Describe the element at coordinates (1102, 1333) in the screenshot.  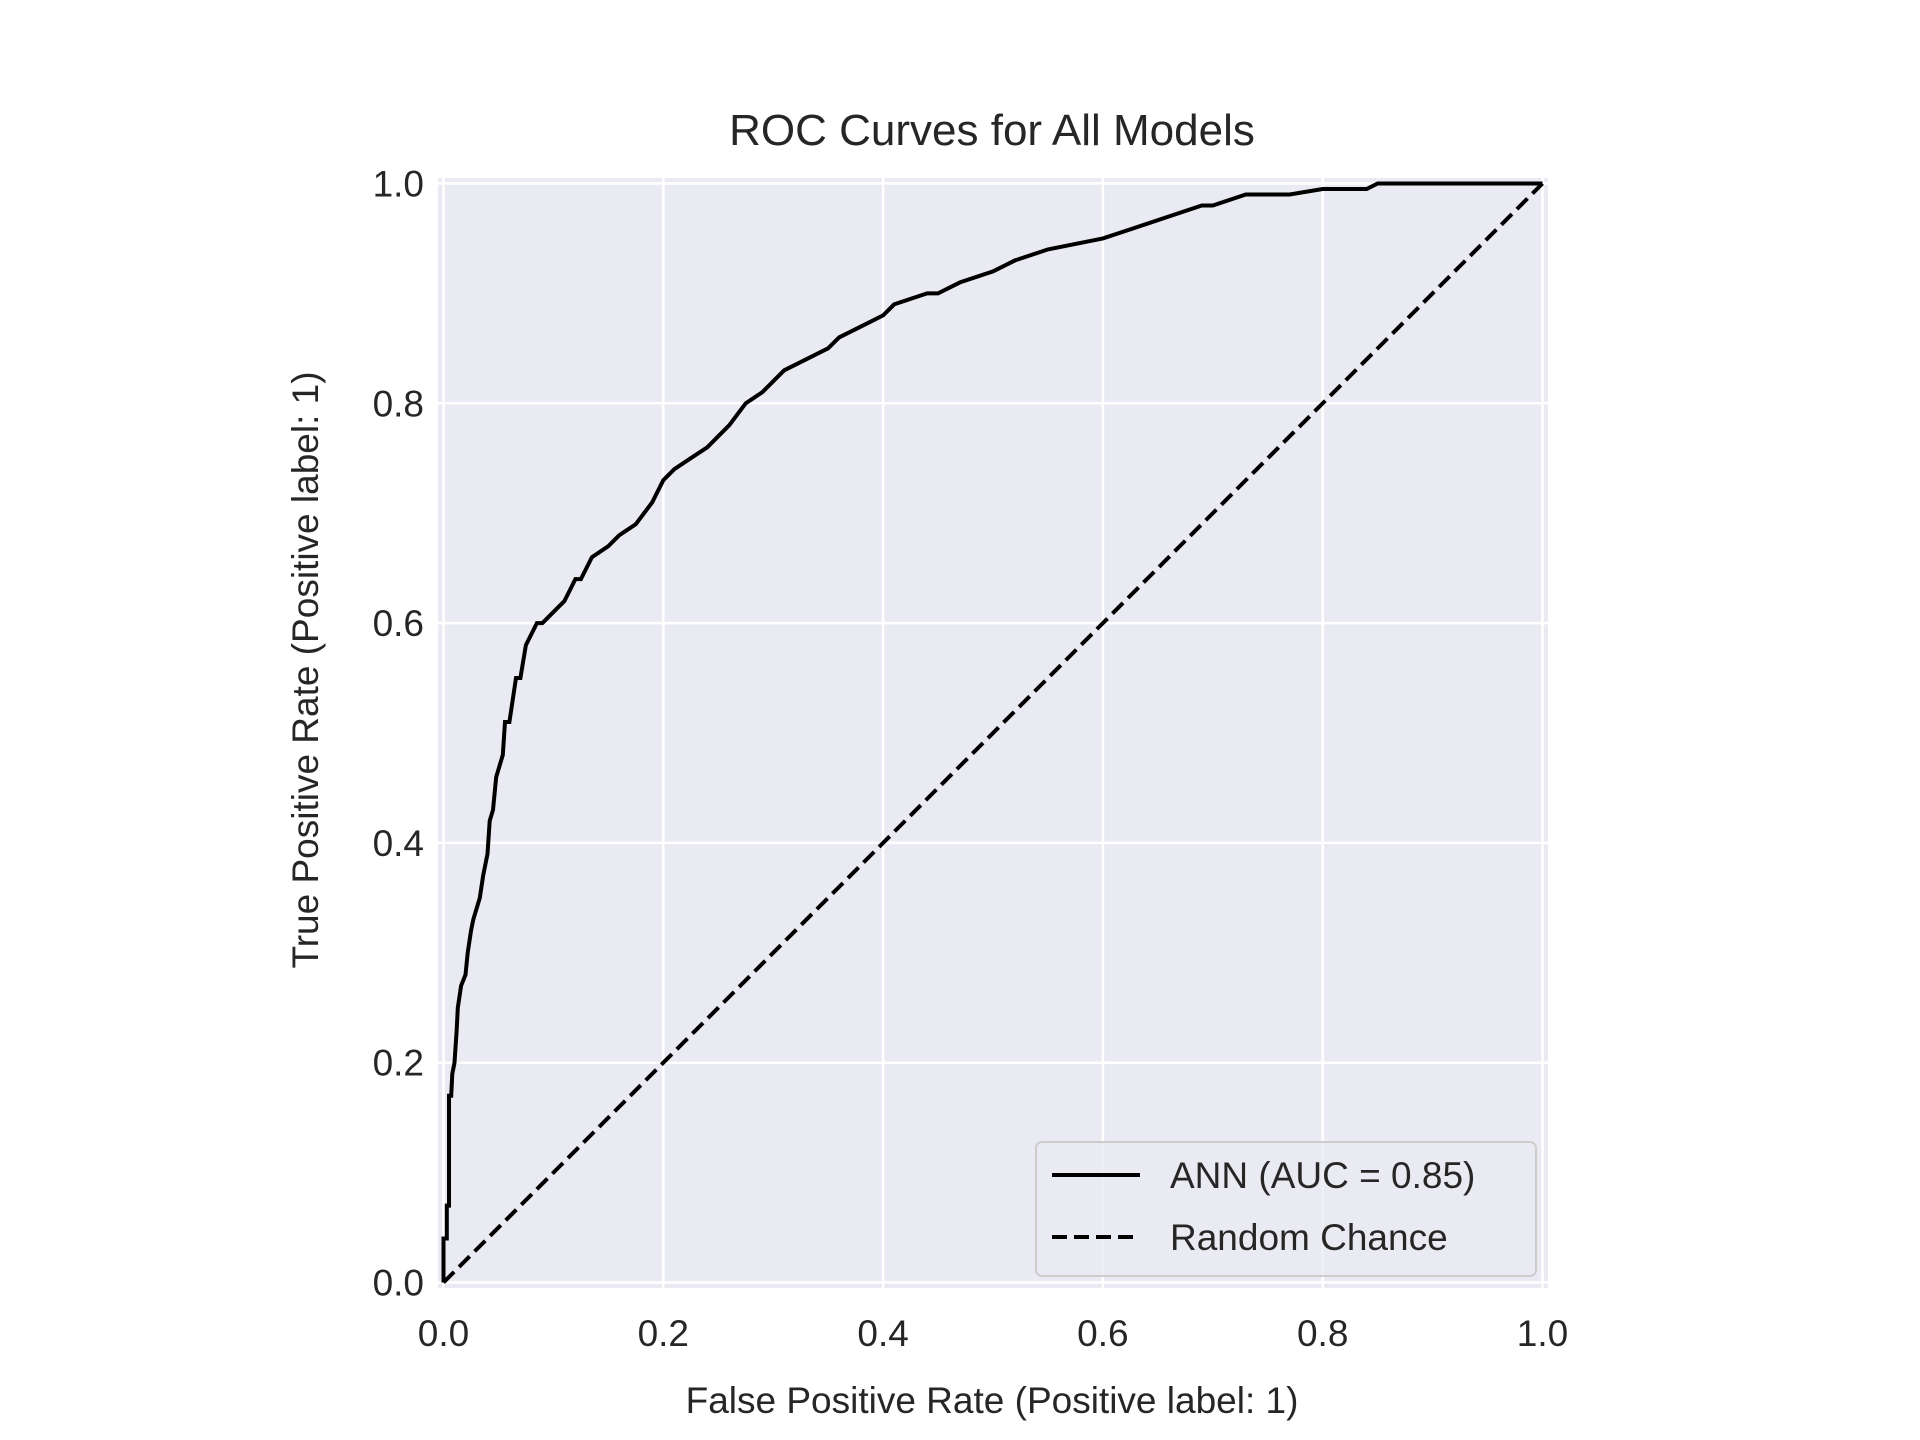
I see `x-tick-label: 0.6` at that location.